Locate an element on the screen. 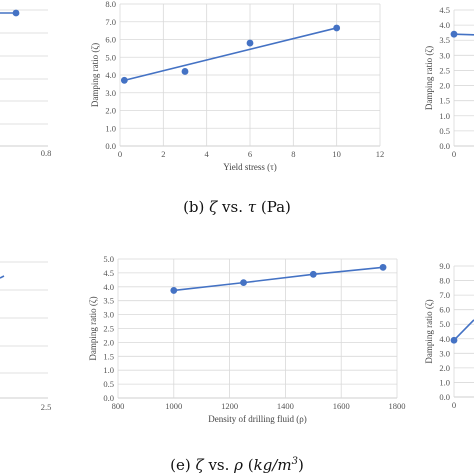  x-tick-label: 6 is located at coordinates (250, 154).